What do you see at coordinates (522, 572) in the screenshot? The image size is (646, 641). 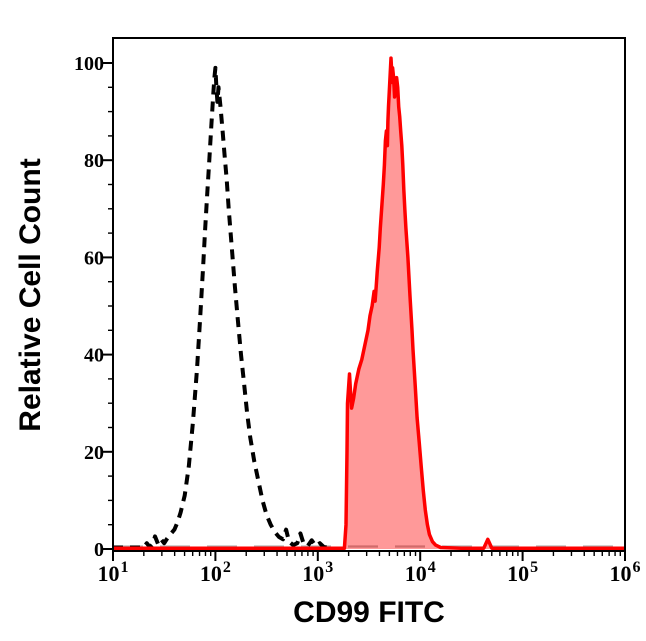 I see `x-tick-label: 10⁵` at bounding box center [522, 572].